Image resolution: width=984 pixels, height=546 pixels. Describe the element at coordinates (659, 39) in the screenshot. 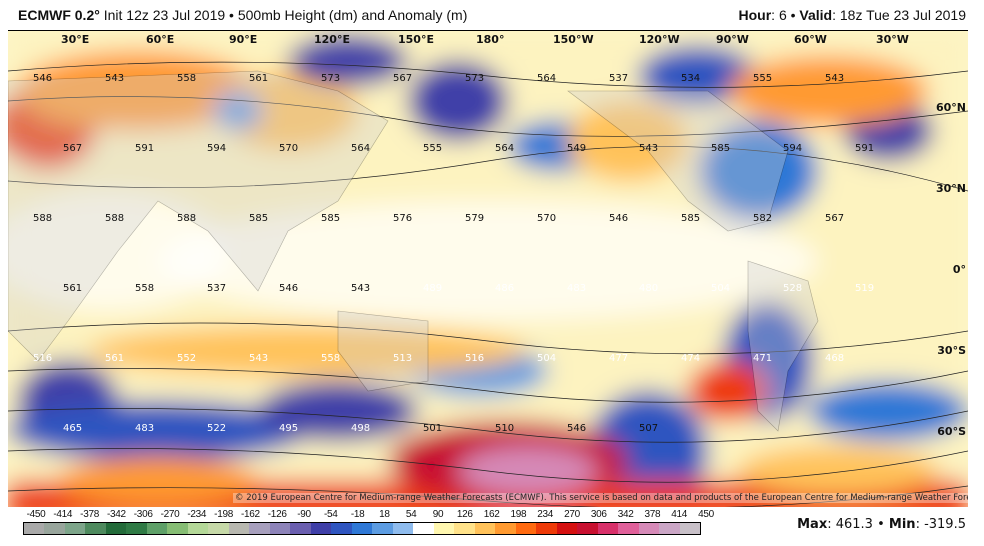

I see `longitude-label: 120°W` at that location.